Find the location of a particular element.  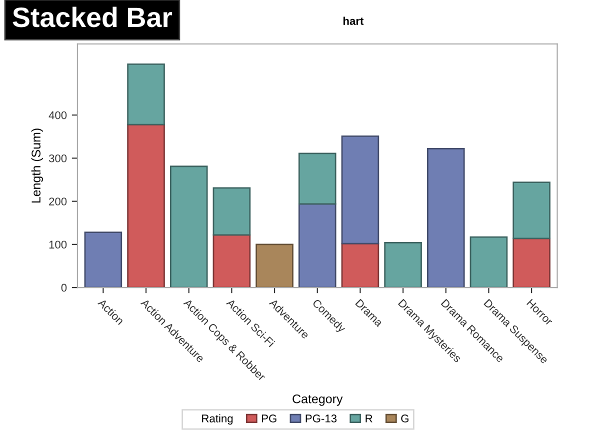

text: hart is located at coordinates (353, 20).